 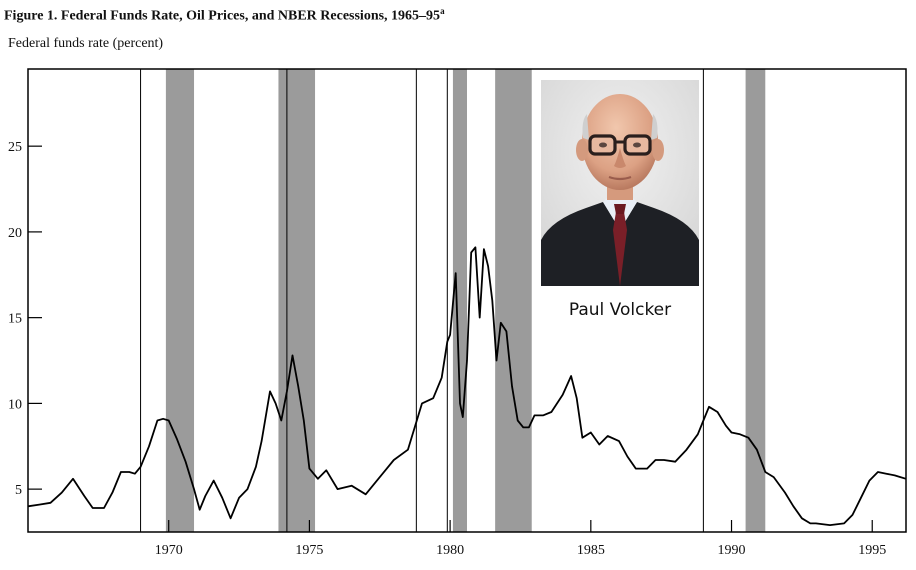 I want to click on x-tick-label-1970: 1970, so click(x=169, y=550).